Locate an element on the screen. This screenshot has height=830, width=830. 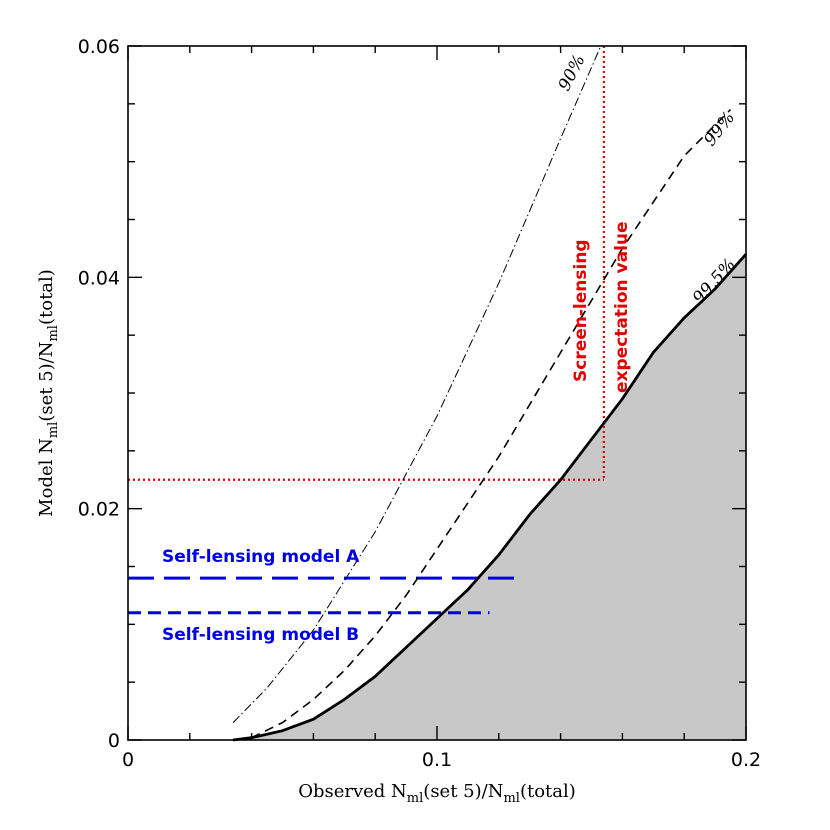
x-axis-label: Observed Nml(set 5)/Nml(total) is located at coordinates (437, 793).